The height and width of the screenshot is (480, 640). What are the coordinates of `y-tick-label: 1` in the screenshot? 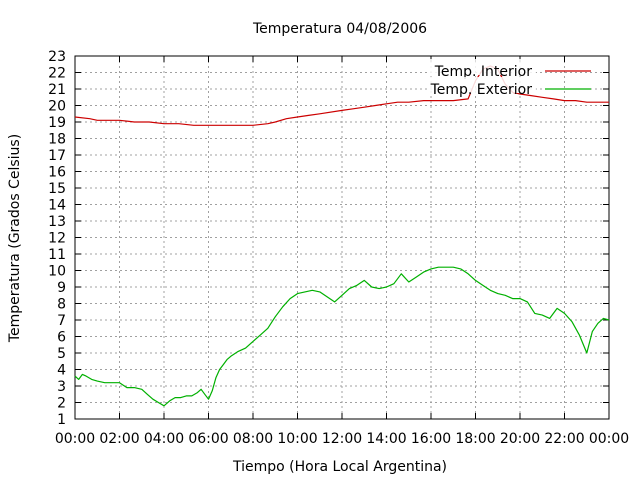 It's located at (61, 420).